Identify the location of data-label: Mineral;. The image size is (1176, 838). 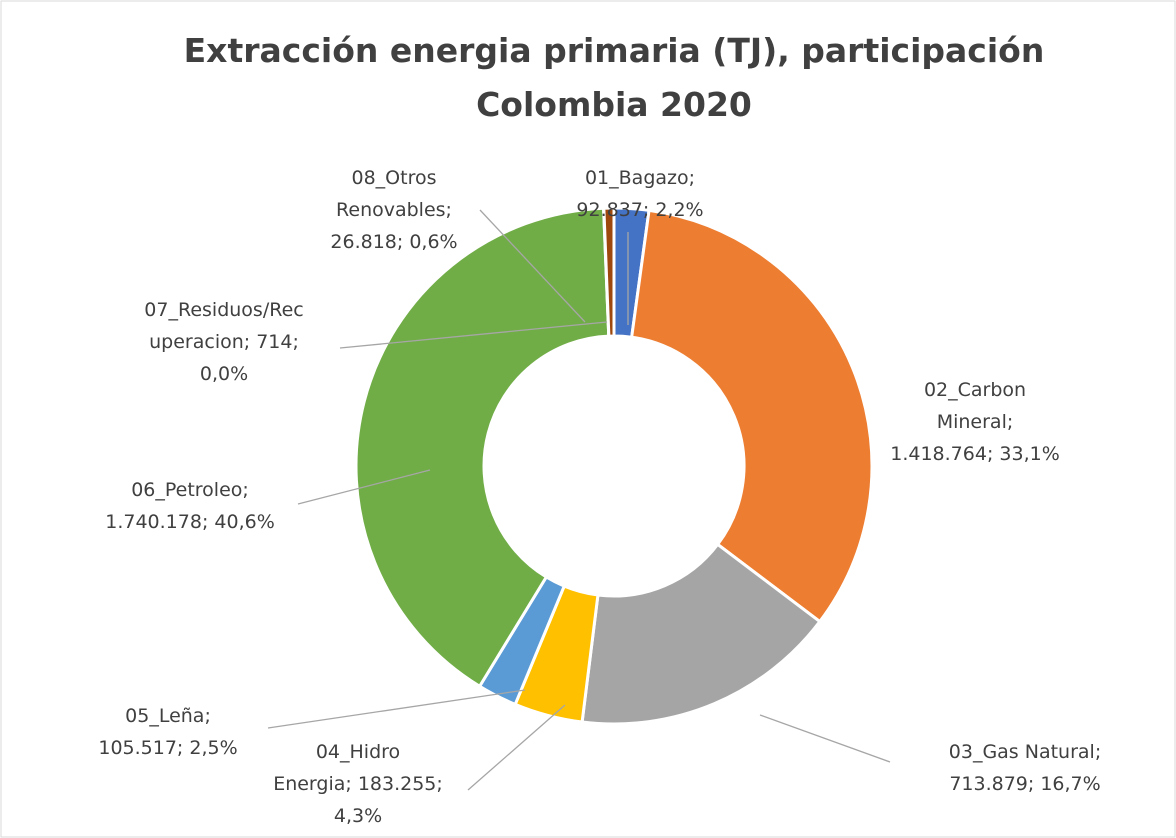
(975, 422).